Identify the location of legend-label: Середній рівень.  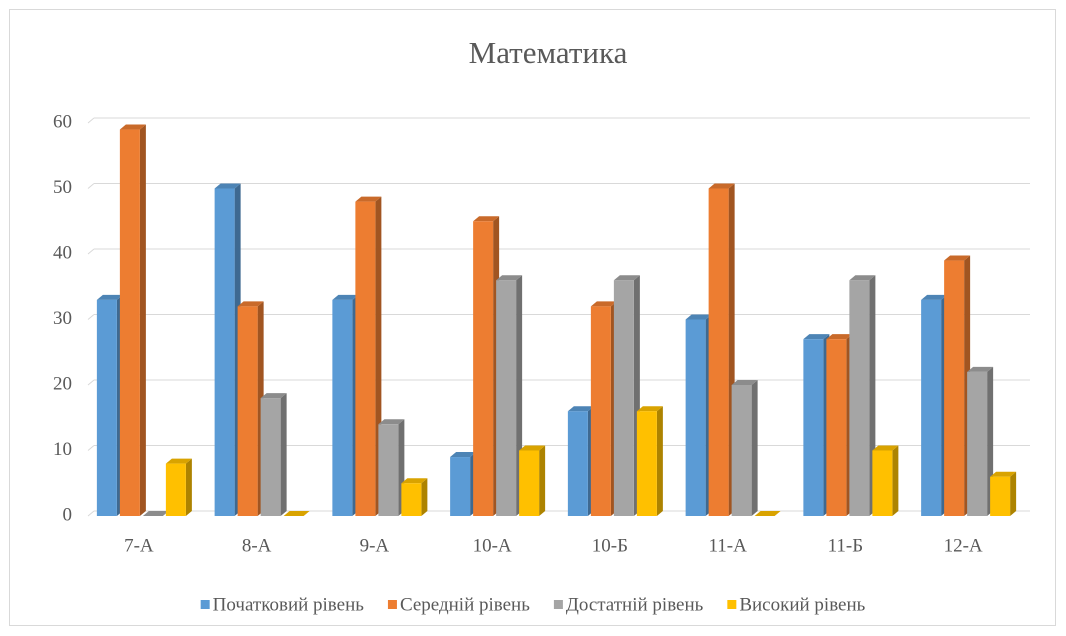
(465, 604).